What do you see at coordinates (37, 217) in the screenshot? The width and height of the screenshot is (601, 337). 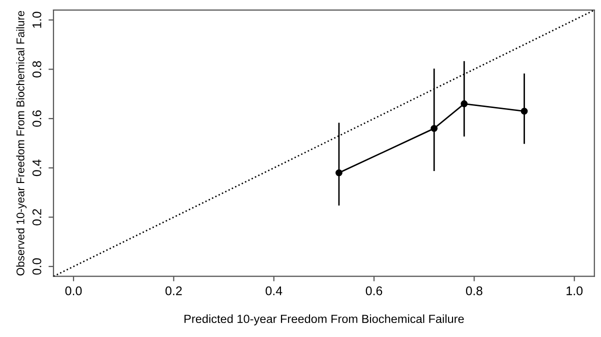 I see `y-tick-label: 0.2` at bounding box center [37, 217].